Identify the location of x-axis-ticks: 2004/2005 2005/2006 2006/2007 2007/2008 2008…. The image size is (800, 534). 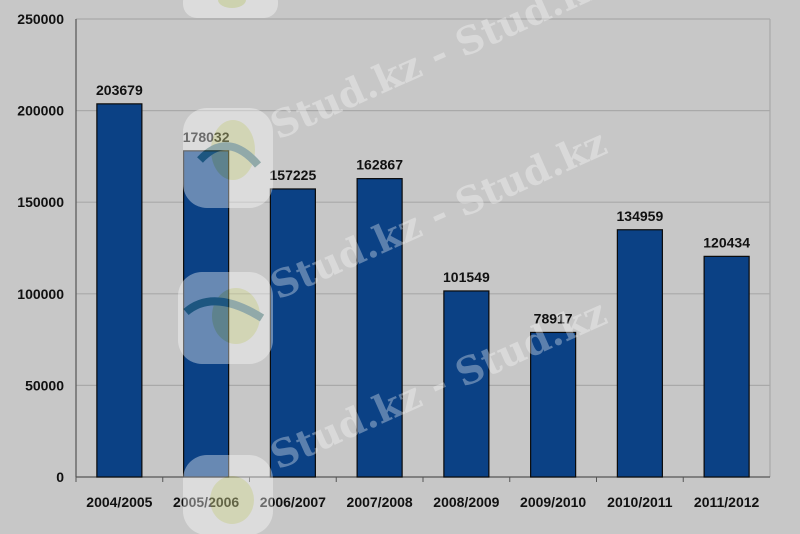
(417, 493).